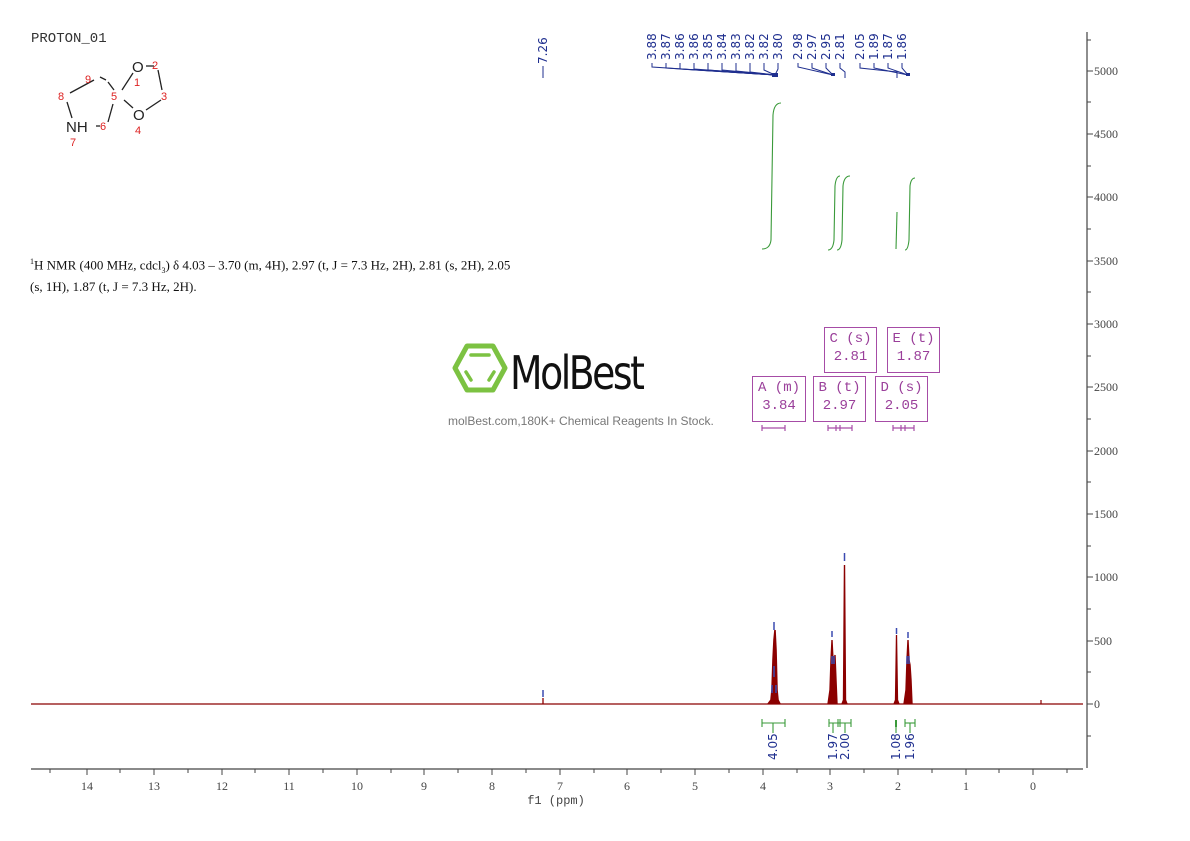 This screenshot has width=1190, height=841. I want to click on svg-text: 2500, so click(1106, 387).